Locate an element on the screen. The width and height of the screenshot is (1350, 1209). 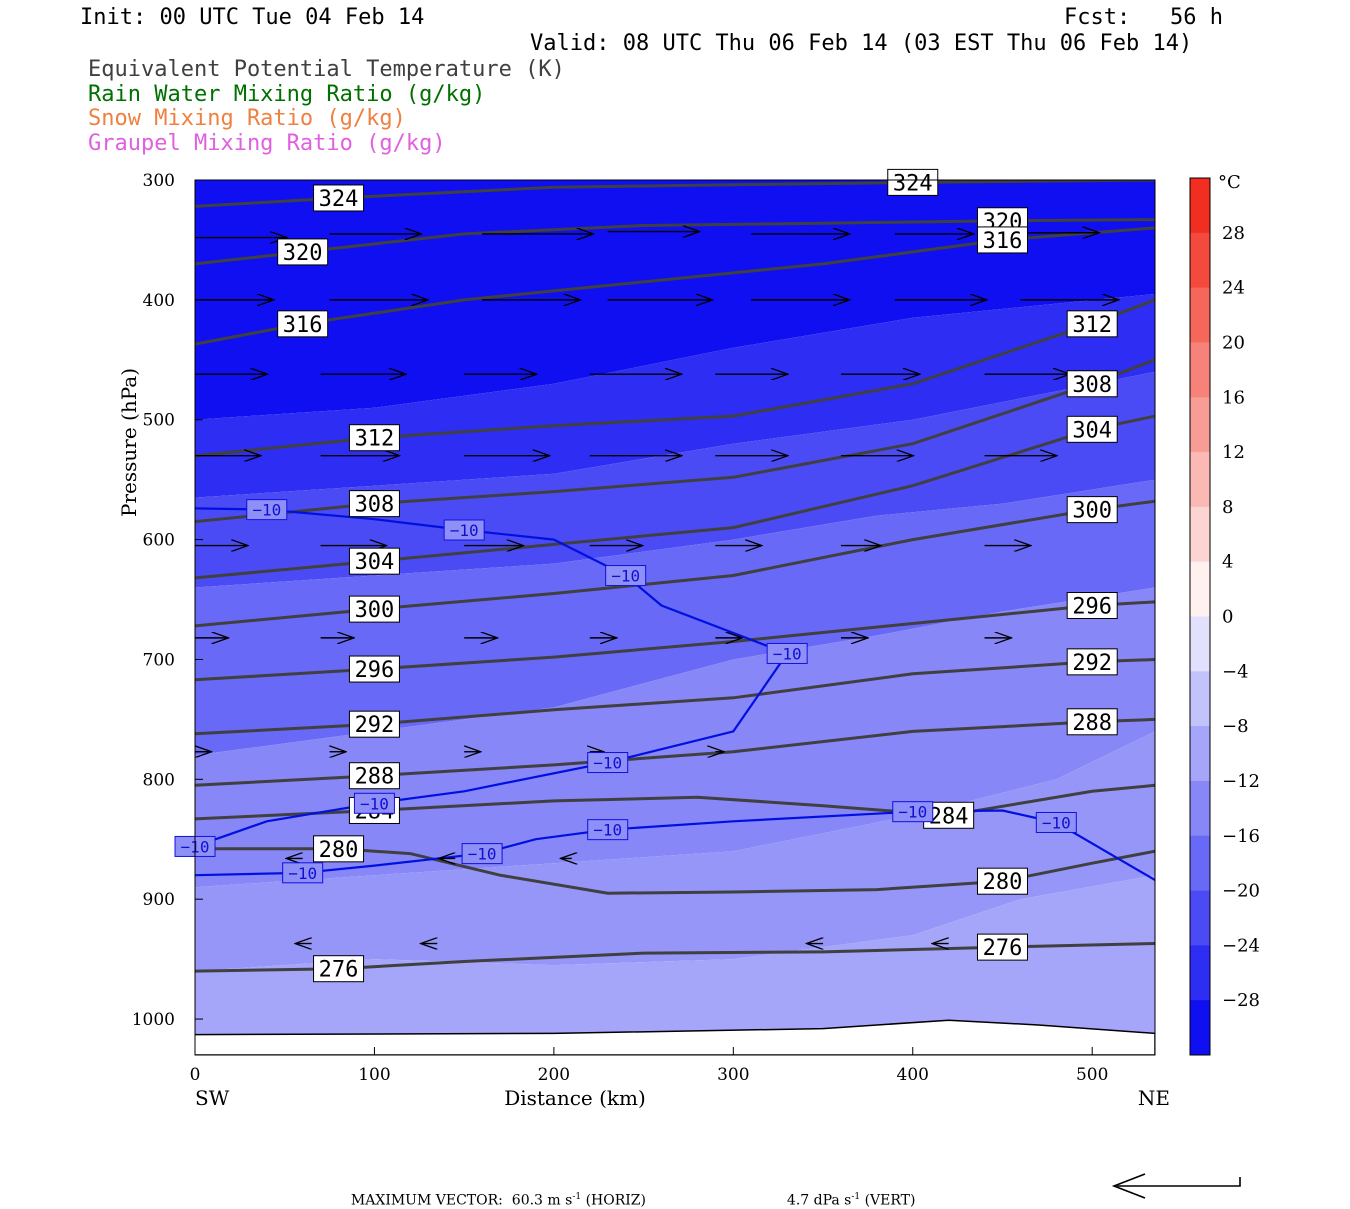
init-label: Init: 00 UTC Tue 04 Feb 14 is located at coordinates (252, 17).